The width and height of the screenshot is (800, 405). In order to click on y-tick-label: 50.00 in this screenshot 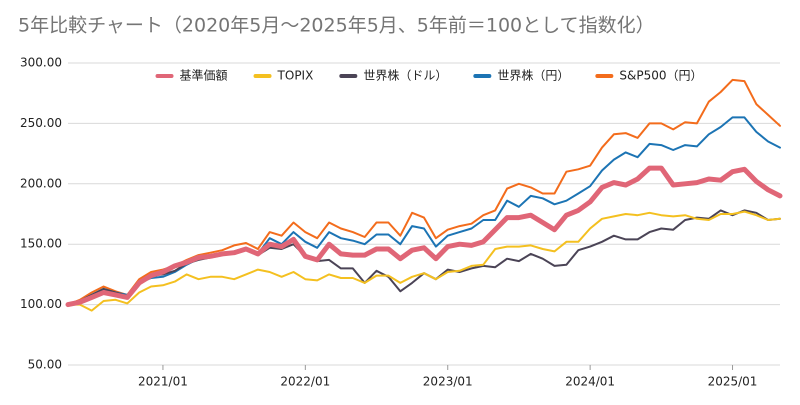, I will do `click(45, 365)`.